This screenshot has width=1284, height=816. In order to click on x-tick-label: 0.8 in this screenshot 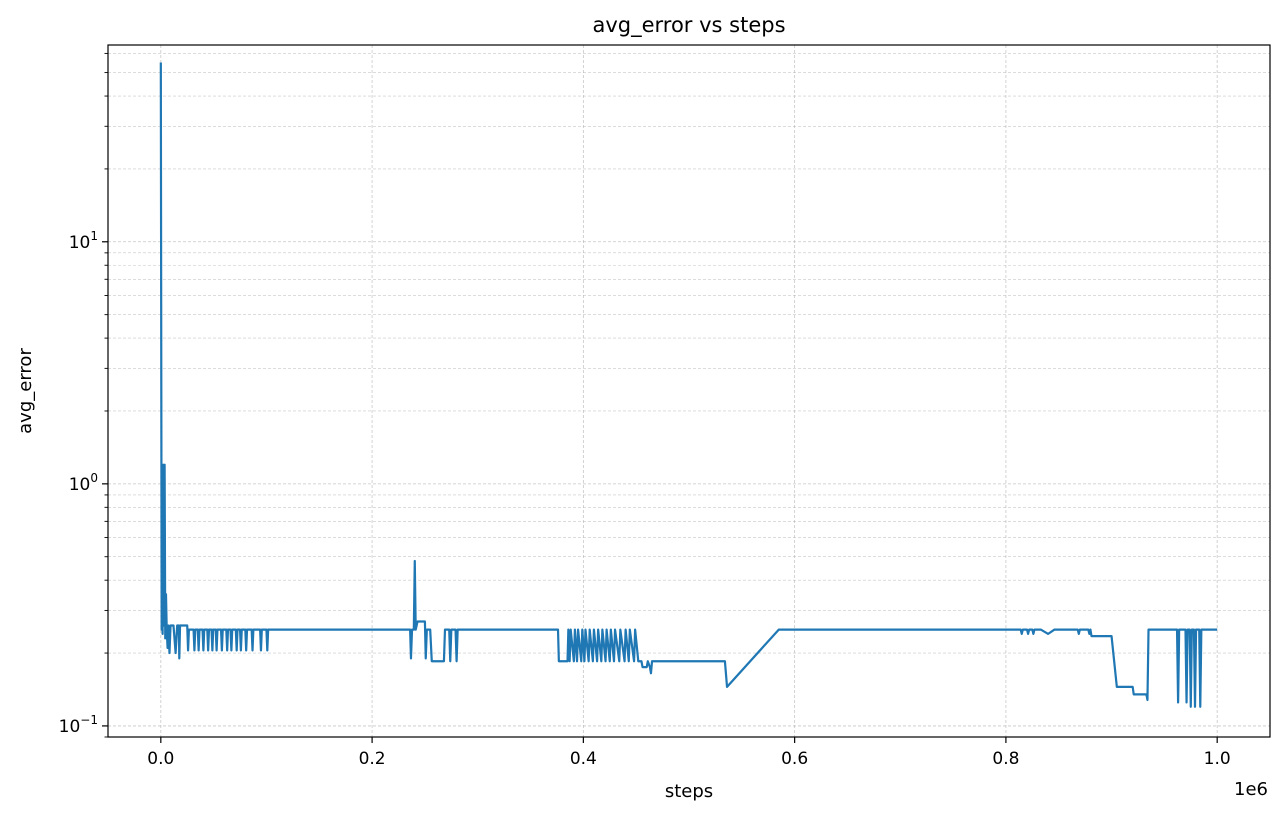, I will do `click(1005, 759)`.